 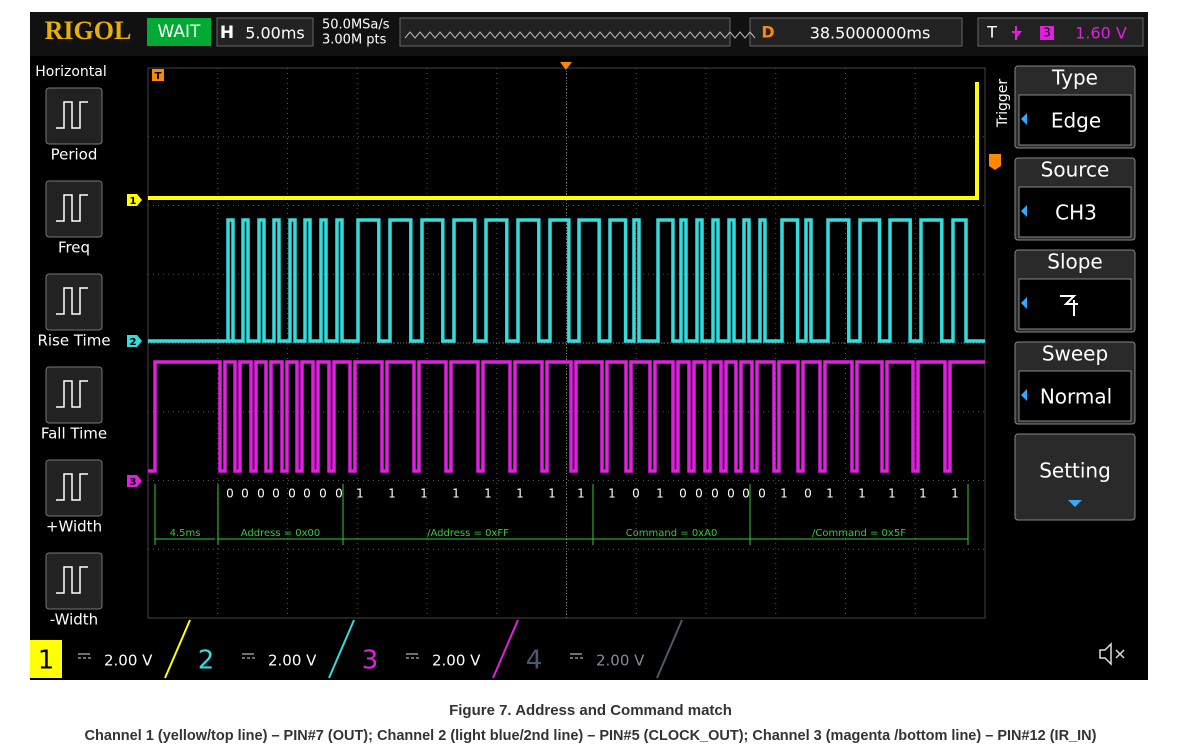 What do you see at coordinates (672, 533) in the screenshot?
I see `segment-label: Command = 0xA0` at bounding box center [672, 533].